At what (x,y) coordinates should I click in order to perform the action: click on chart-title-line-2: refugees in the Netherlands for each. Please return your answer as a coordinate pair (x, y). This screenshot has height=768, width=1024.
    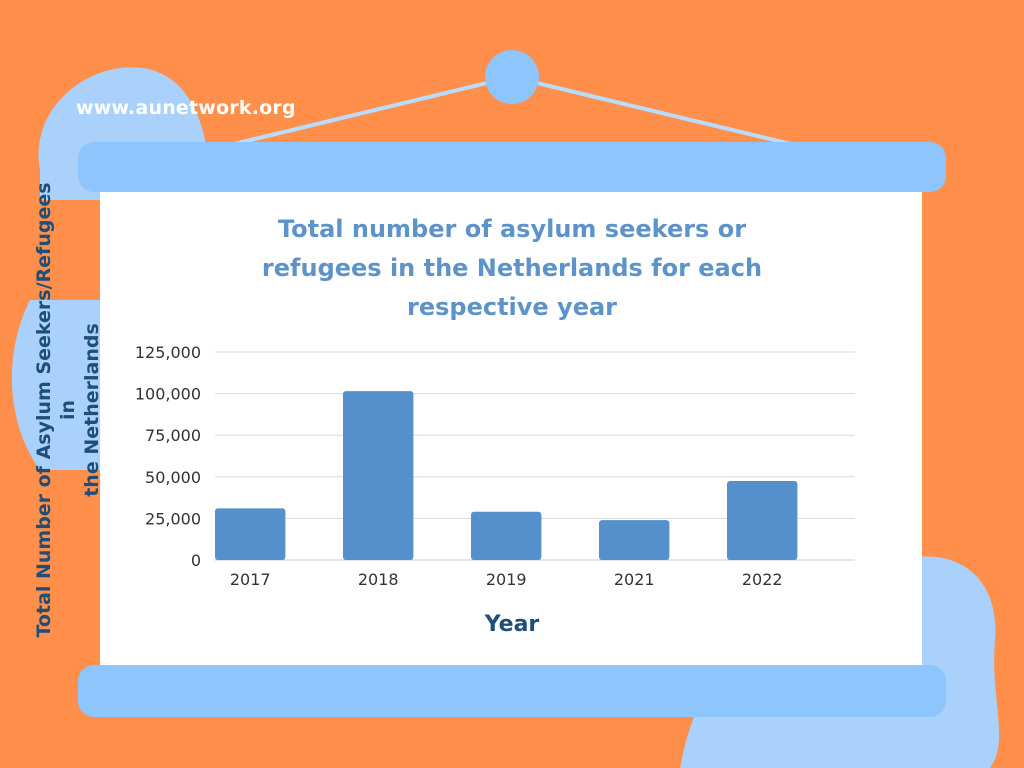
    Looking at the image, I should click on (512, 268).